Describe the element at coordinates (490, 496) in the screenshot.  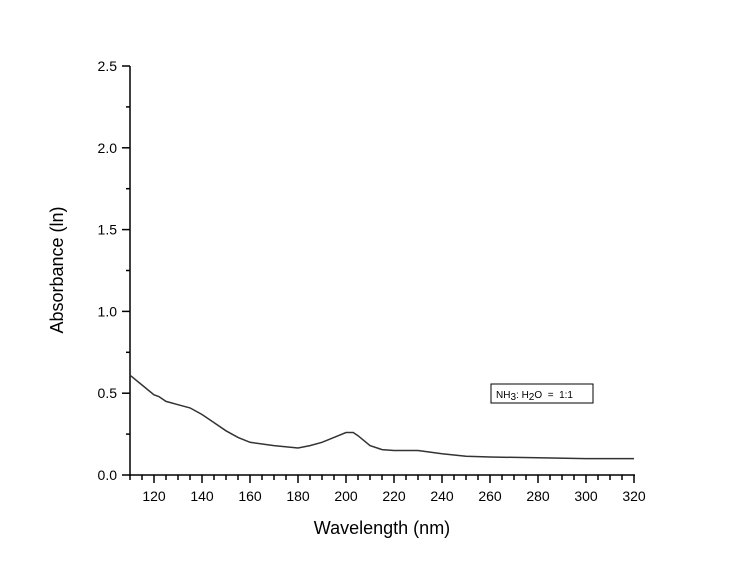
I see `x-tick-label: 260` at that location.